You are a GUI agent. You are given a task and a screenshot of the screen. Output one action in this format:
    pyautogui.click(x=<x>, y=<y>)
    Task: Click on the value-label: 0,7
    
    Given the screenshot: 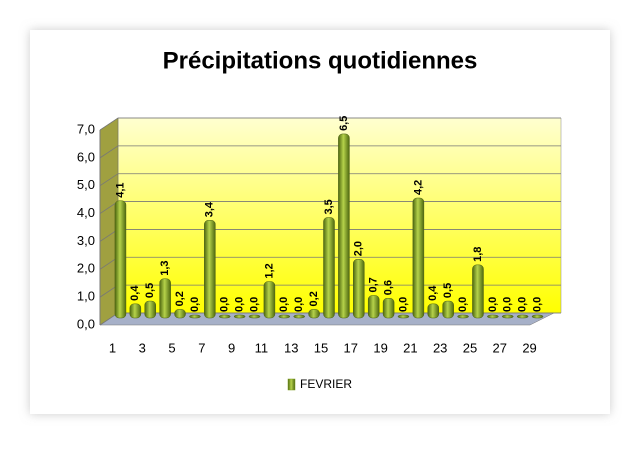 What is the action you would take?
    pyautogui.click(x=374, y=284)
    